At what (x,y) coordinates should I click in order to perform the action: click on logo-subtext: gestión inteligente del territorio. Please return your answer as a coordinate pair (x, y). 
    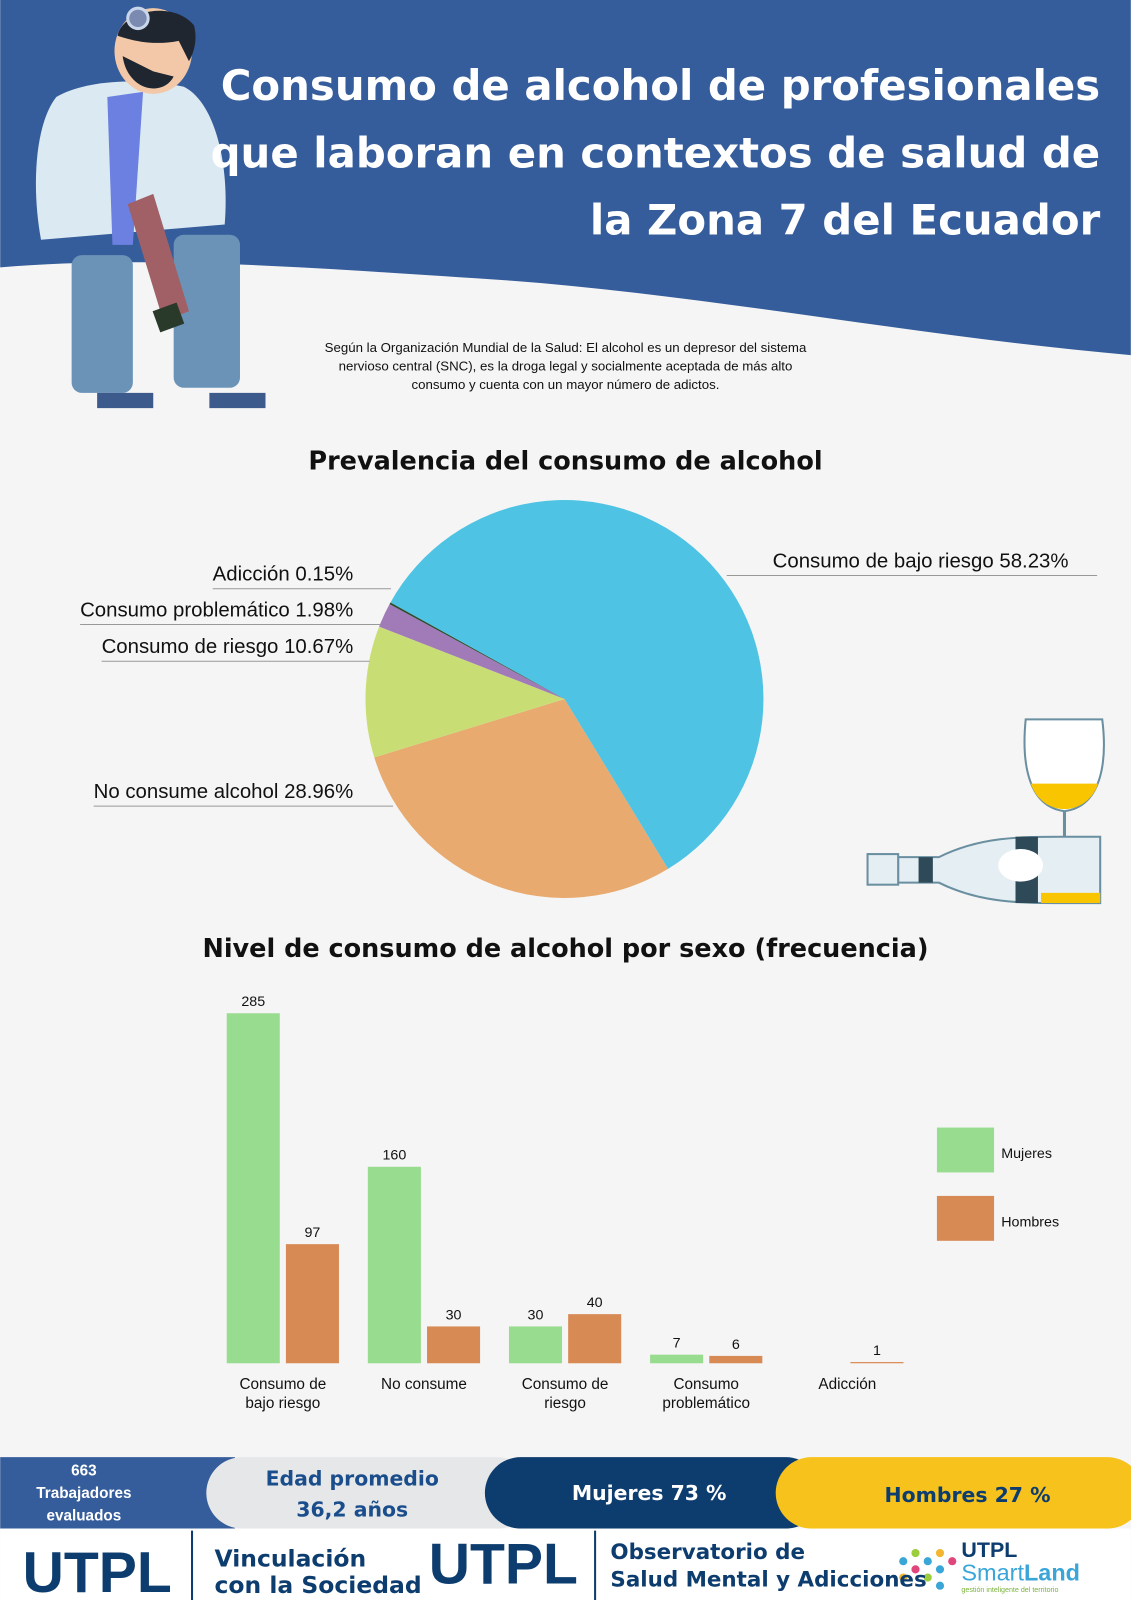
    Looking at the image, I should click on (1009, 1590).